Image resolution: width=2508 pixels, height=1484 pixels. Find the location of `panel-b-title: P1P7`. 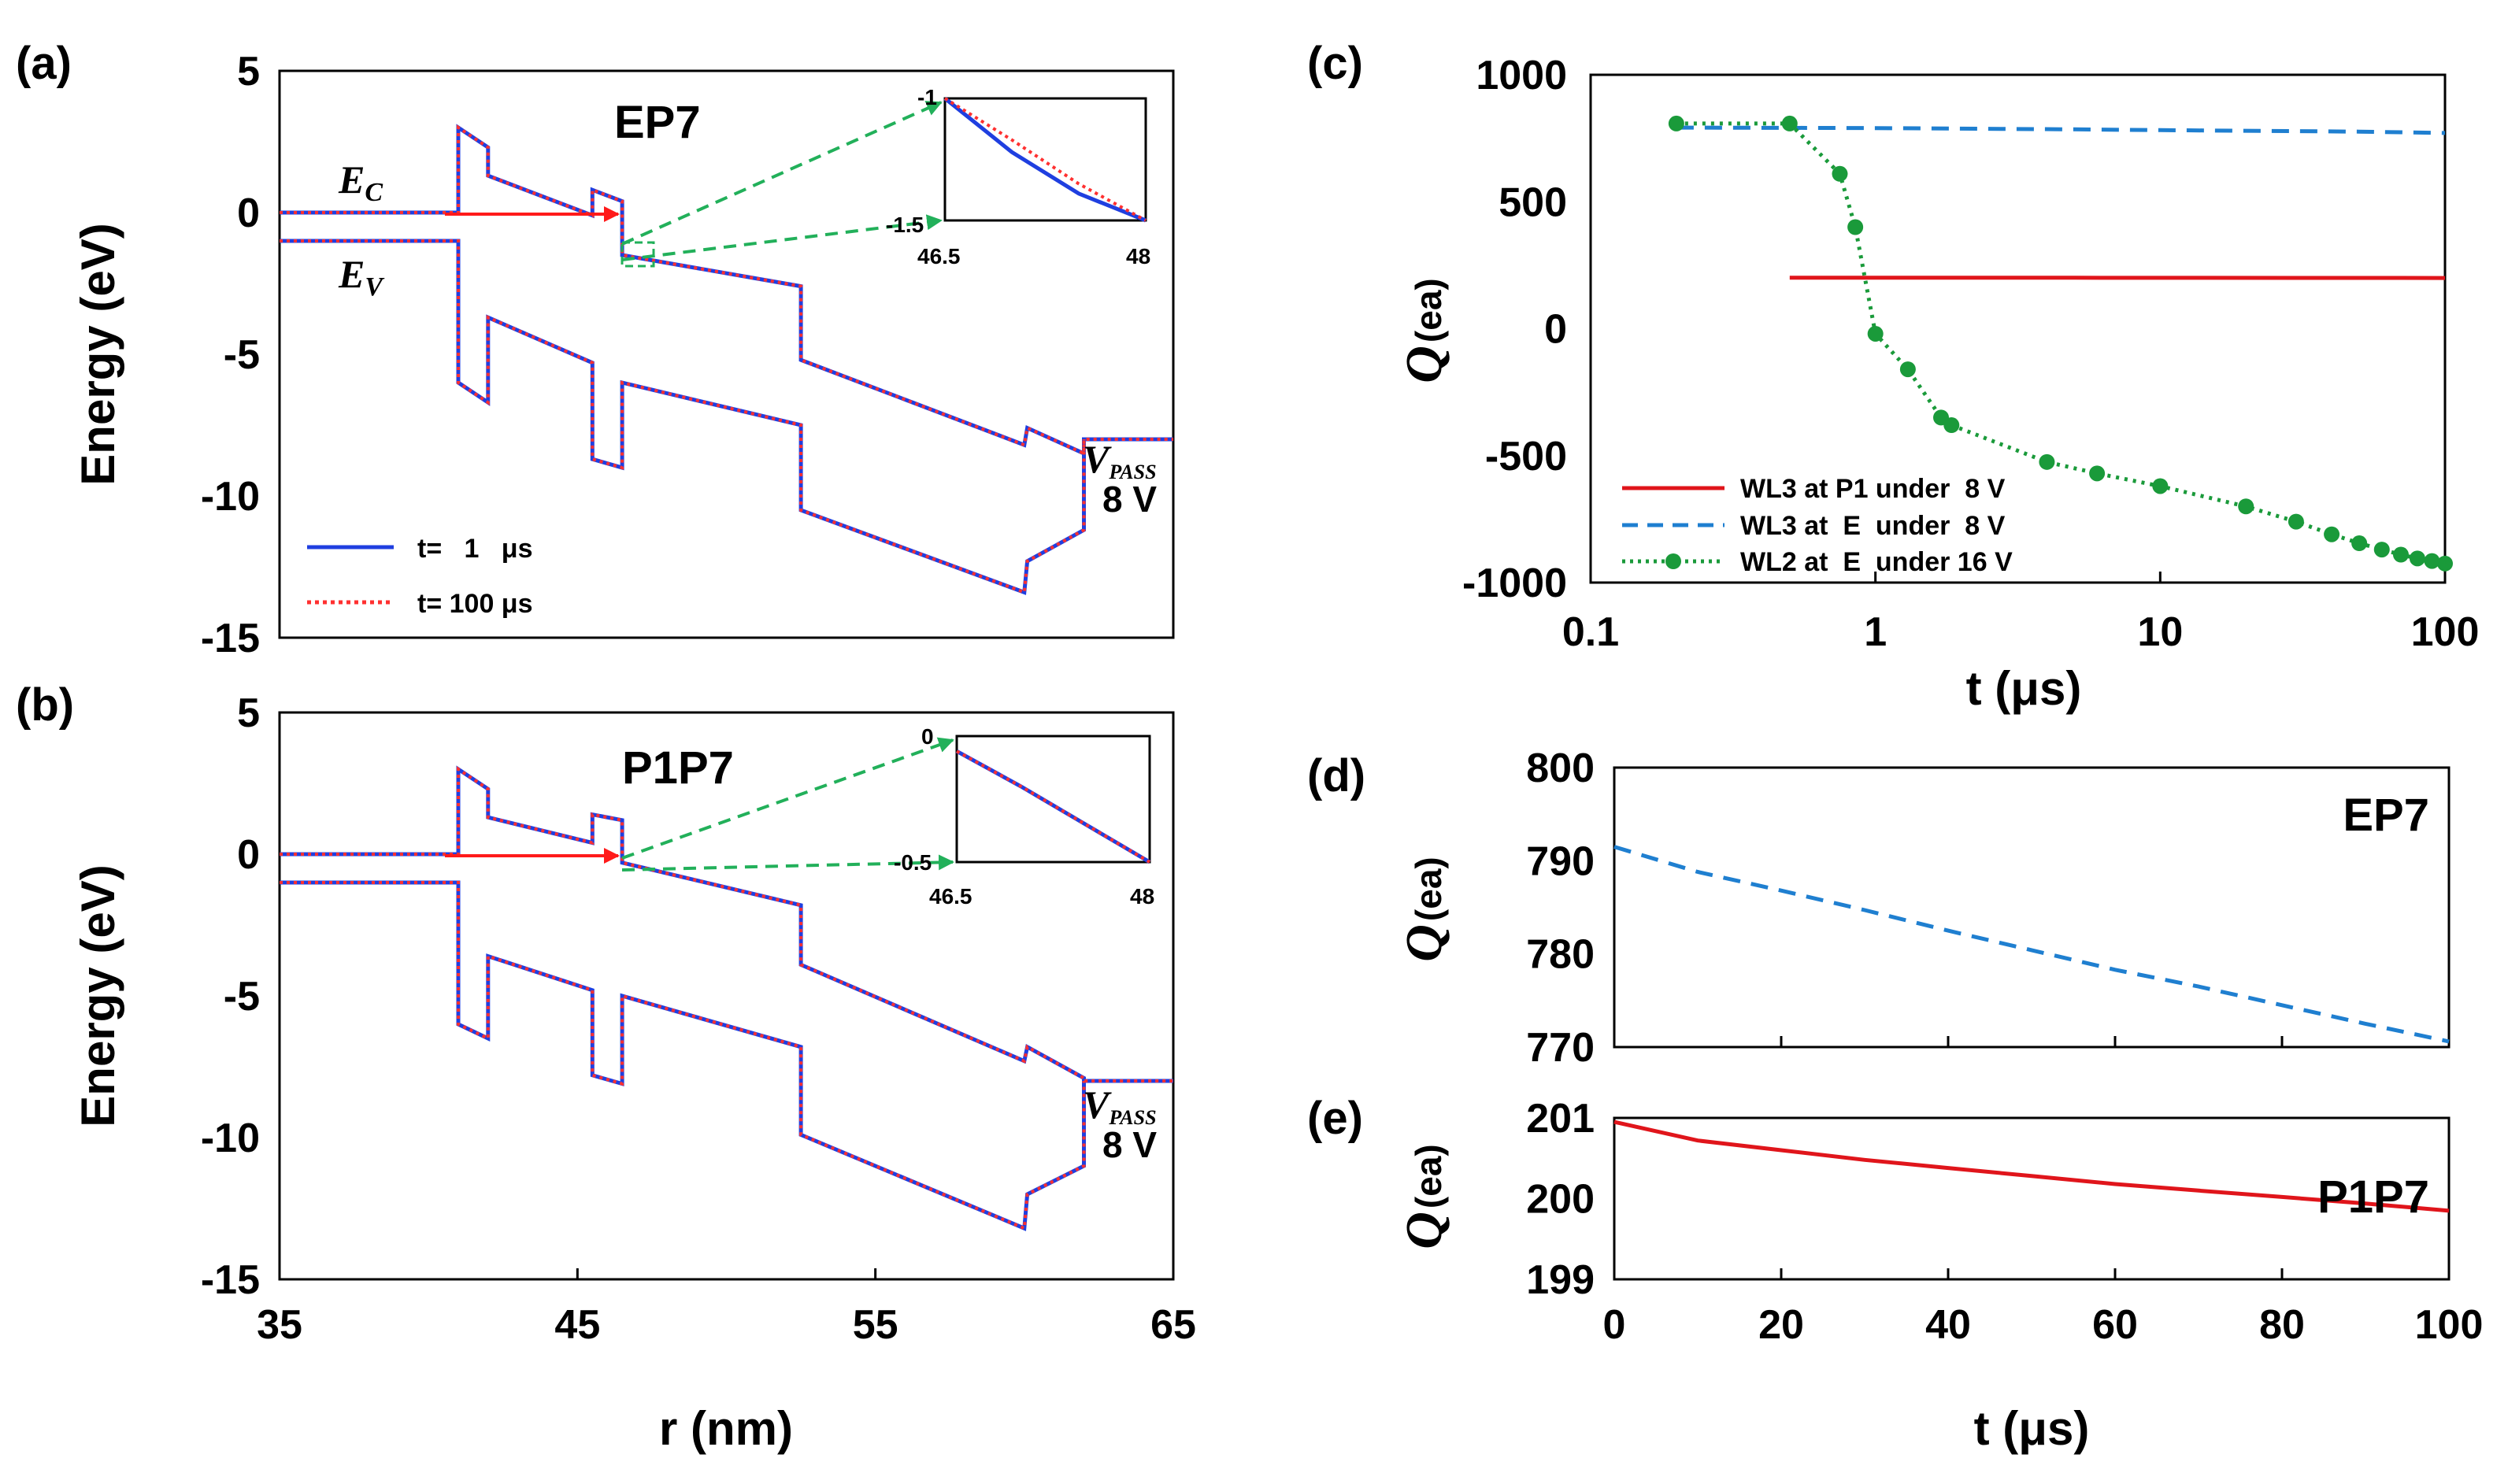

panel-b-title: P1P7 is located at coordinates (678, 768).